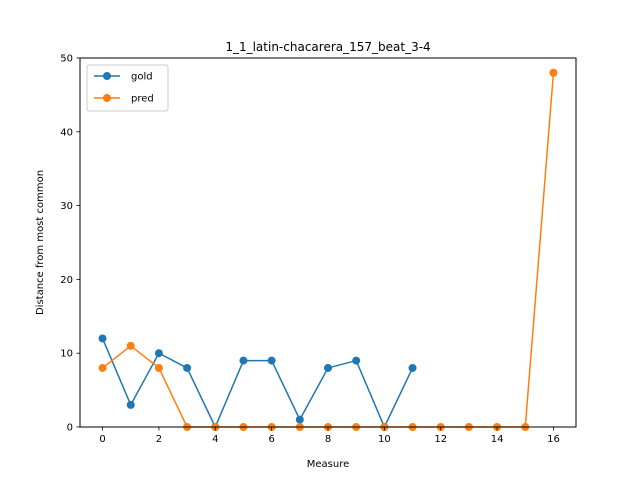 Image resolution: width=640 pixels, height=480 pixels. Describe the element at coordinates (66, 132) in the screenshot. I see `y-tick-label-40: 40` at that location.